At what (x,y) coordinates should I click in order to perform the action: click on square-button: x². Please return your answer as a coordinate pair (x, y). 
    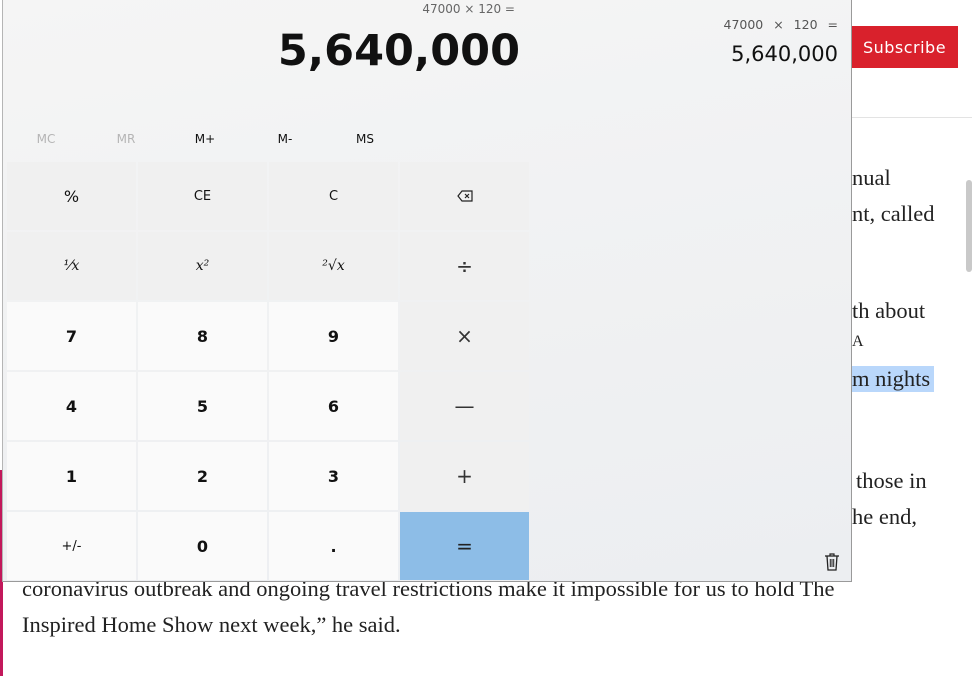
    Looking at the image, I should click on (202, 266).